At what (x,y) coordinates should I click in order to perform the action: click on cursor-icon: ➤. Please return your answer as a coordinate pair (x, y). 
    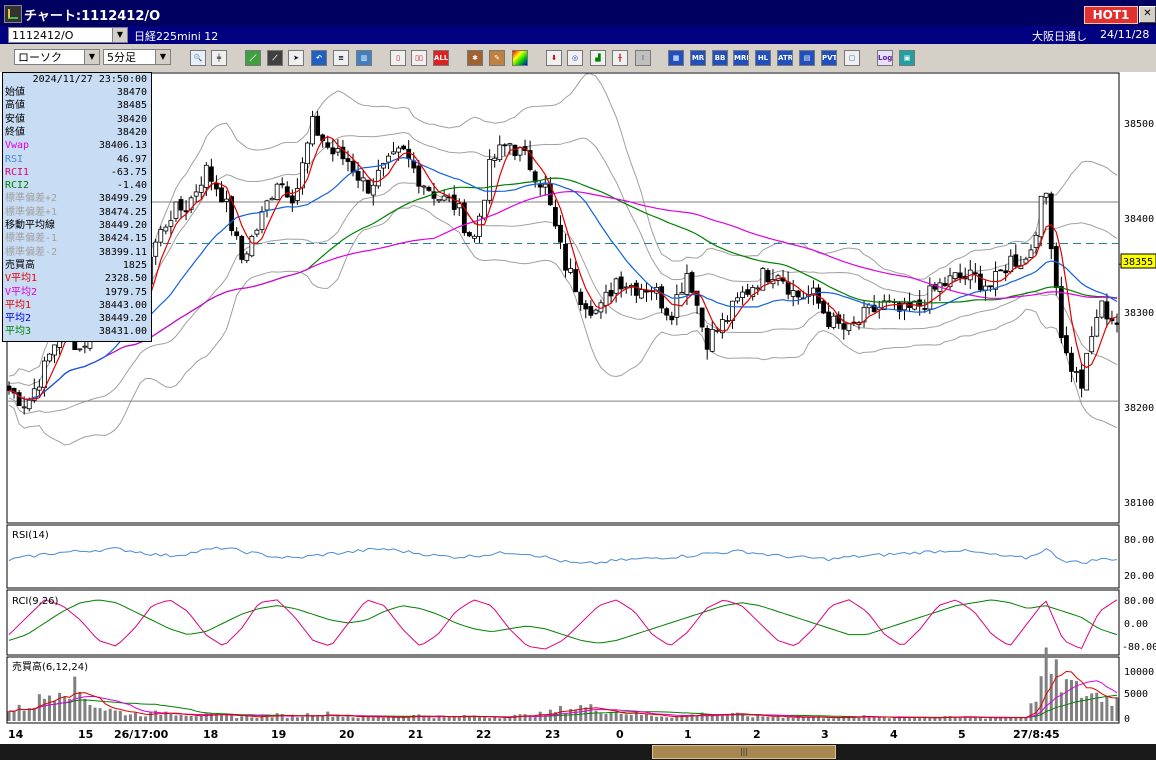
    Looking at the image, I should click on (296, 58).